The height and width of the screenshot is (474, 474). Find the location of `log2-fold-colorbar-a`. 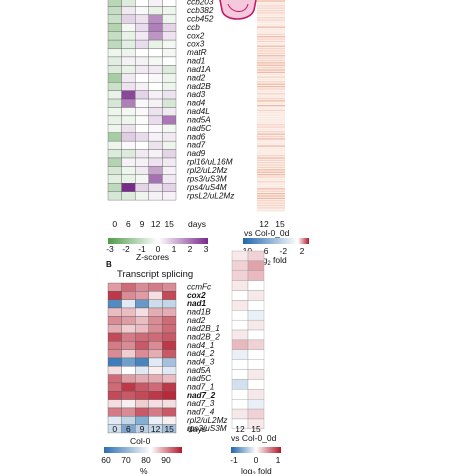

log2-fold-colorbar-a is located at coordinates (276, 241).